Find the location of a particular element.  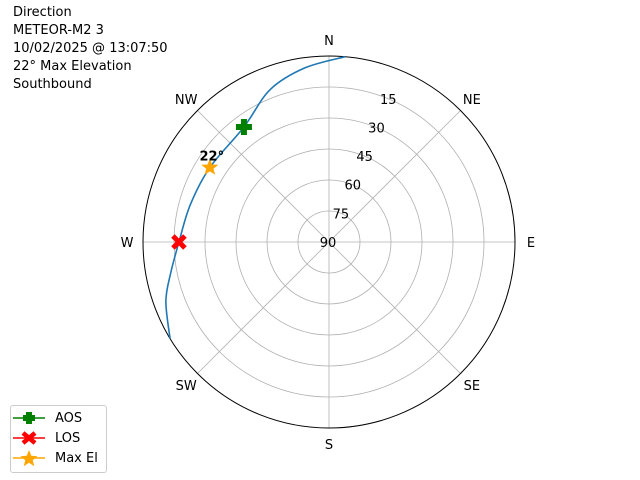

max-el-annotation: 22° is located at coordinates (212, 157).